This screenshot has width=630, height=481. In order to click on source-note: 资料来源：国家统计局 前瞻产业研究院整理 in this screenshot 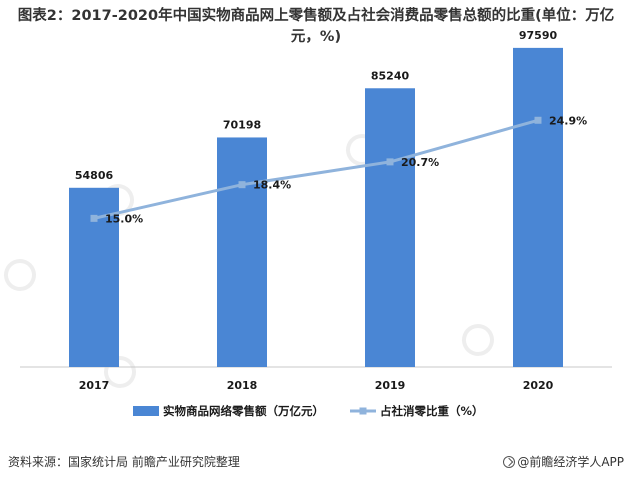, I will do `click(124, 462)`.